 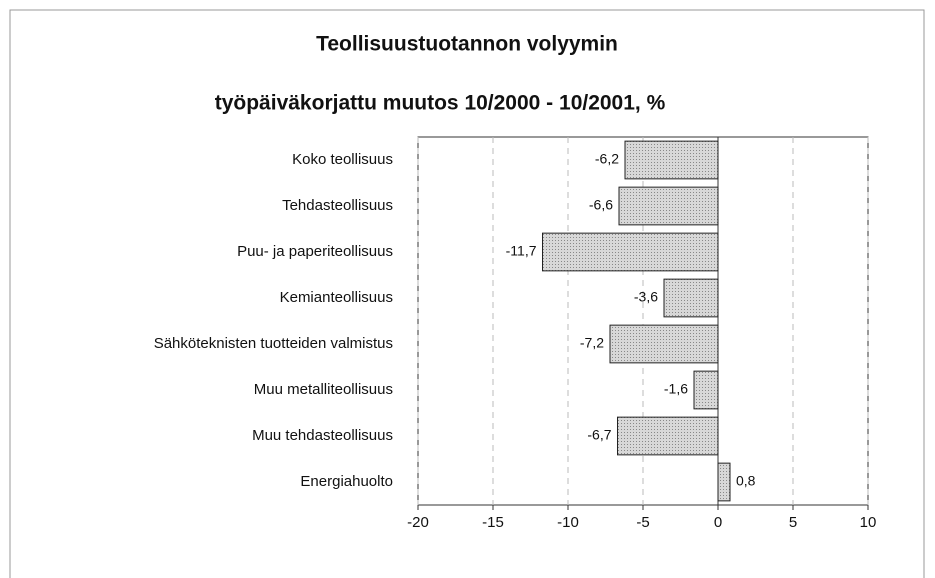 What do you see at coordinates (746, 481) in the screenshot?
I see `value-label: 0,8` at bounding box center [746, 481].